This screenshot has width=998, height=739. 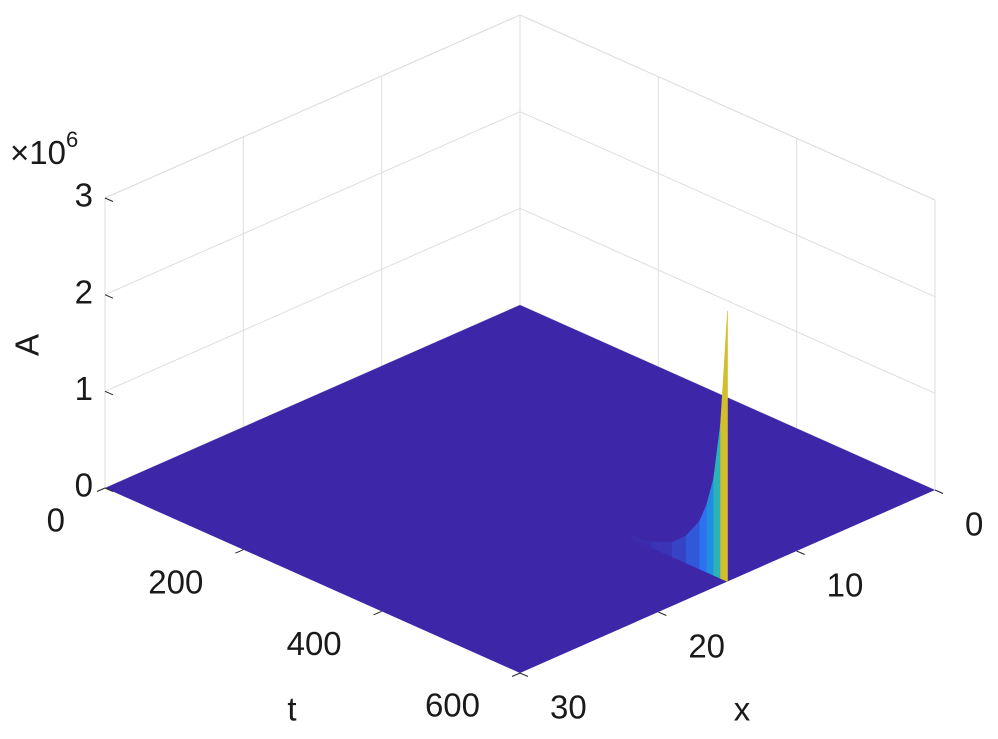 What do you see at coordinates (706, 646) in the screenshot?
I see `x-tick-label: 20` at bounding box center [706, 646].